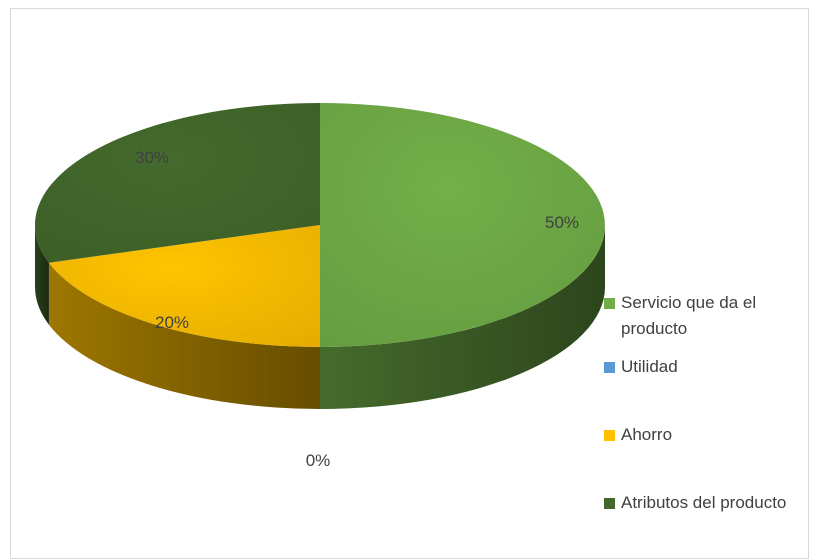  What do you see at coordinates (689, 315) in the screenshot?
I see `legend-label-servicio: Servicio que da el producto` at bounding box center [689, 315].